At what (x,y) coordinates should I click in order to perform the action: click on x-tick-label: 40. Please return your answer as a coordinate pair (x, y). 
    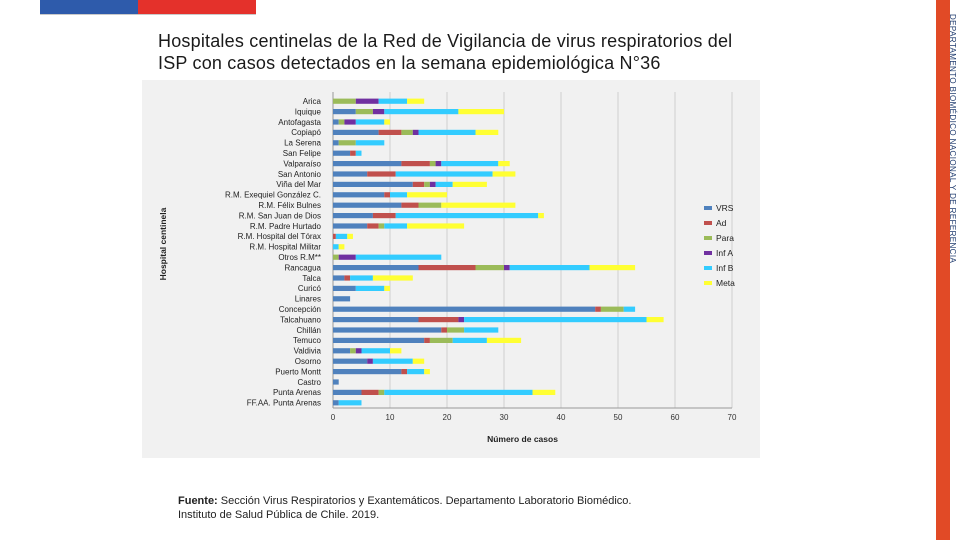
    Looking at the image, I should click on (561, 417).